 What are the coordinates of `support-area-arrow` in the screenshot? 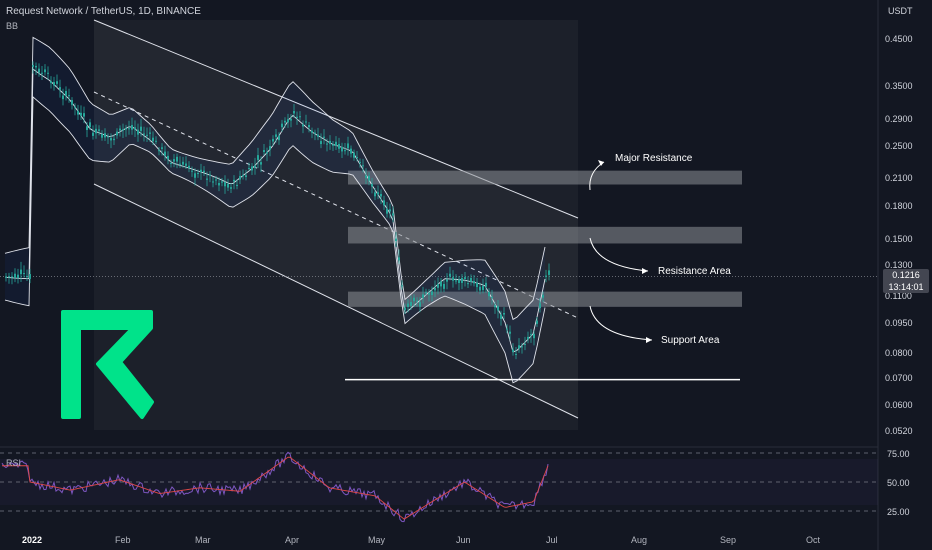 It's located at (621, 323).